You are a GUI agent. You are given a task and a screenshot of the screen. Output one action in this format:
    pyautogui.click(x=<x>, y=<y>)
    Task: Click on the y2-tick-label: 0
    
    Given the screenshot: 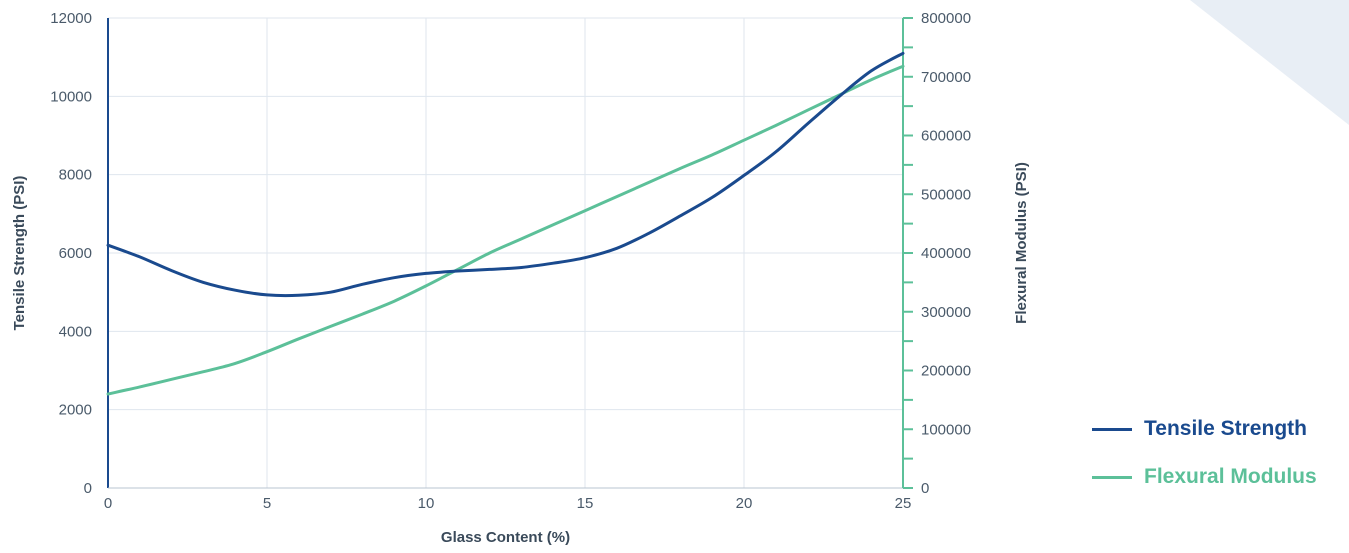 What is the action you would take?
    pyautogui.click(x=925, y=488)
    